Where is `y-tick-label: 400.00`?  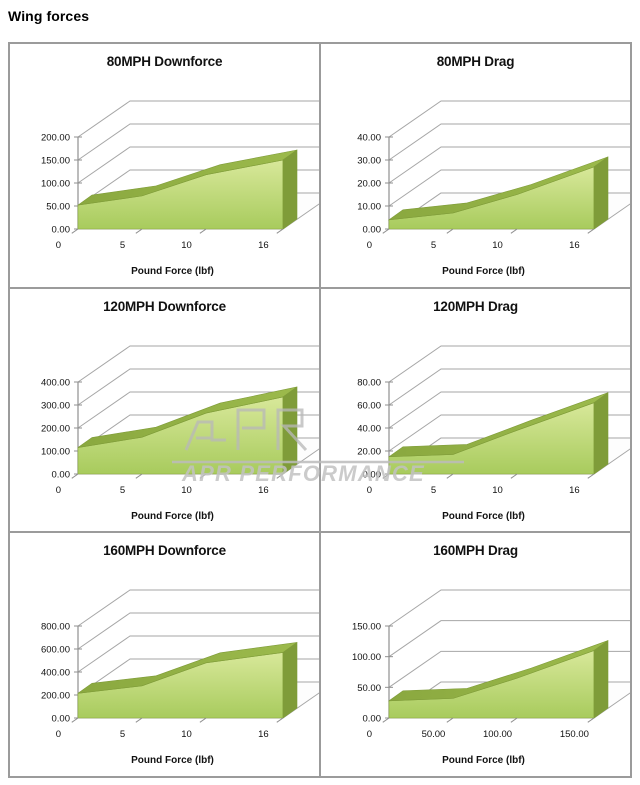 y-tick-label: 400.00 is located at coordinates (55, 673).